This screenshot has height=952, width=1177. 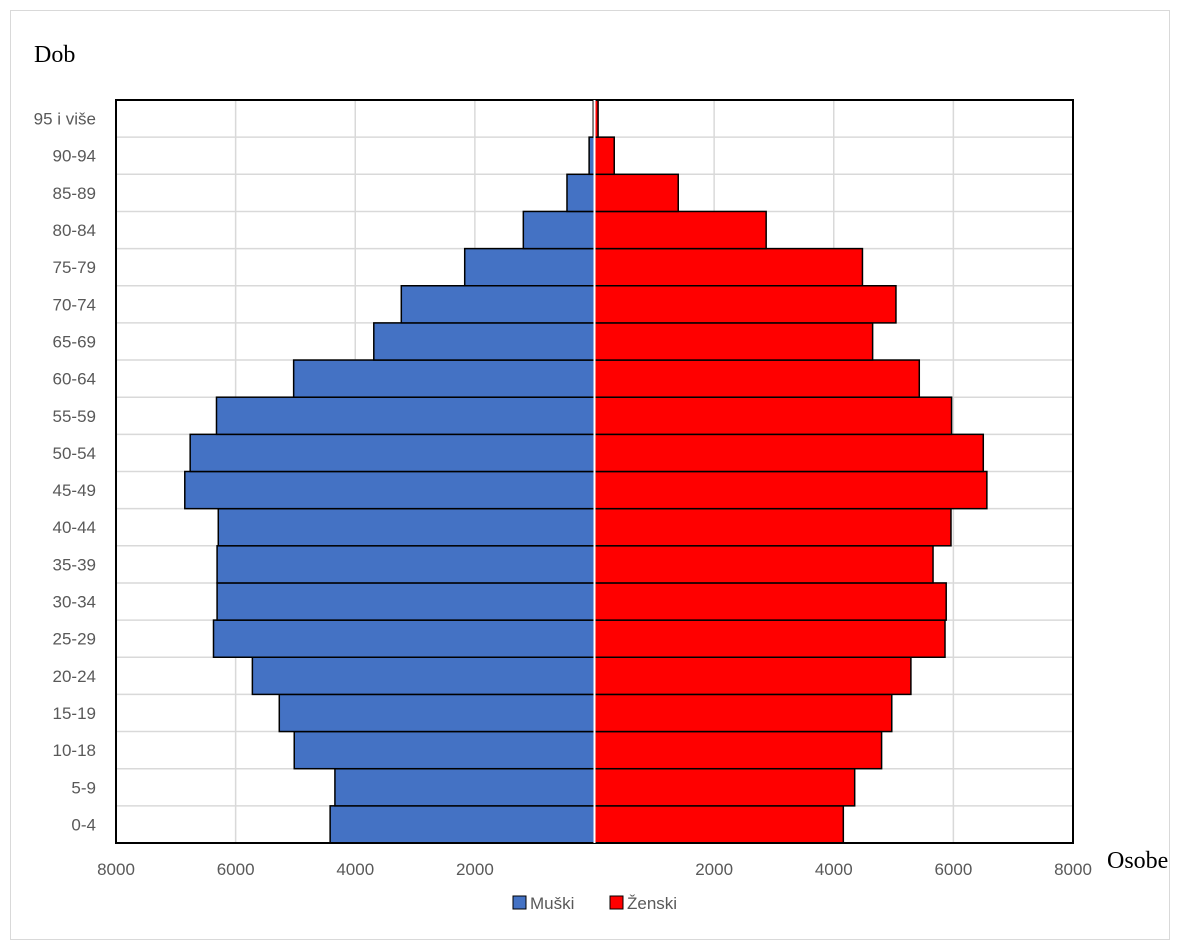 What do you see at coordinates (74, 267) in the screenshot?
I see `y-tick-label: 75-79` at bounding box center [74, 267].